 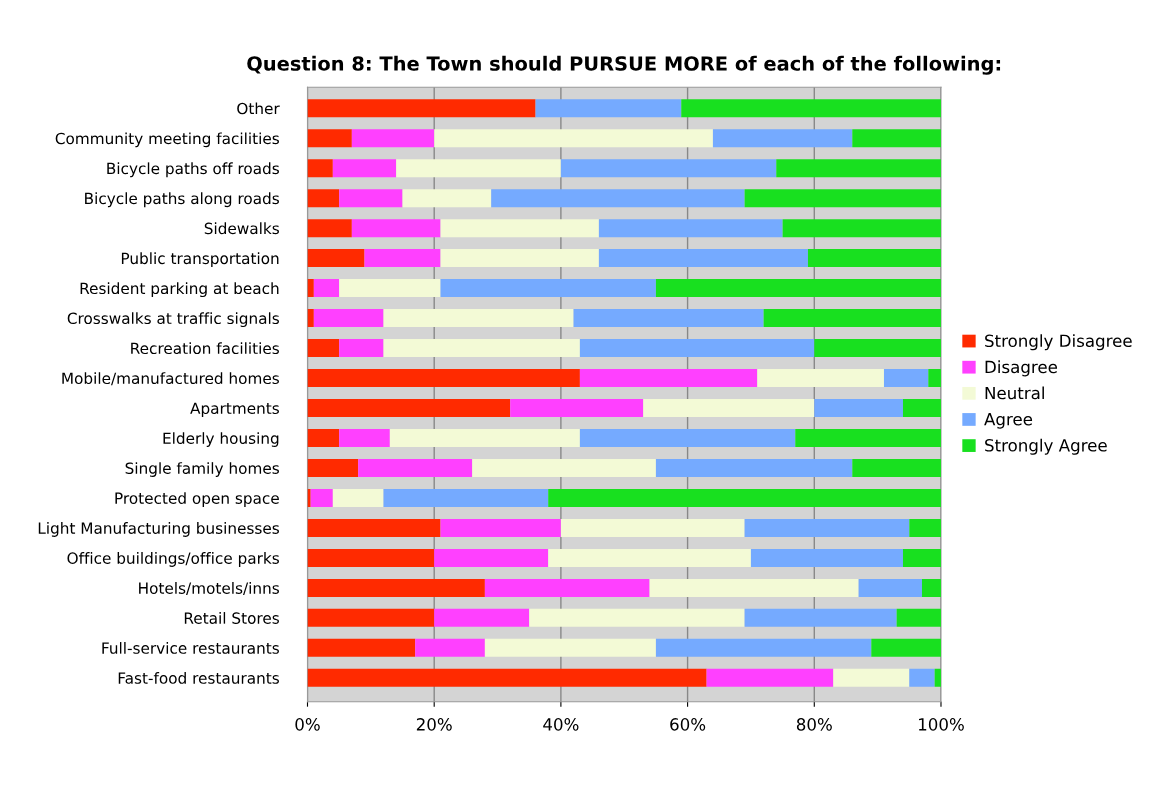 I want to click on y-tick-label: Office buildings/office parks, so click(x=173, y=559).